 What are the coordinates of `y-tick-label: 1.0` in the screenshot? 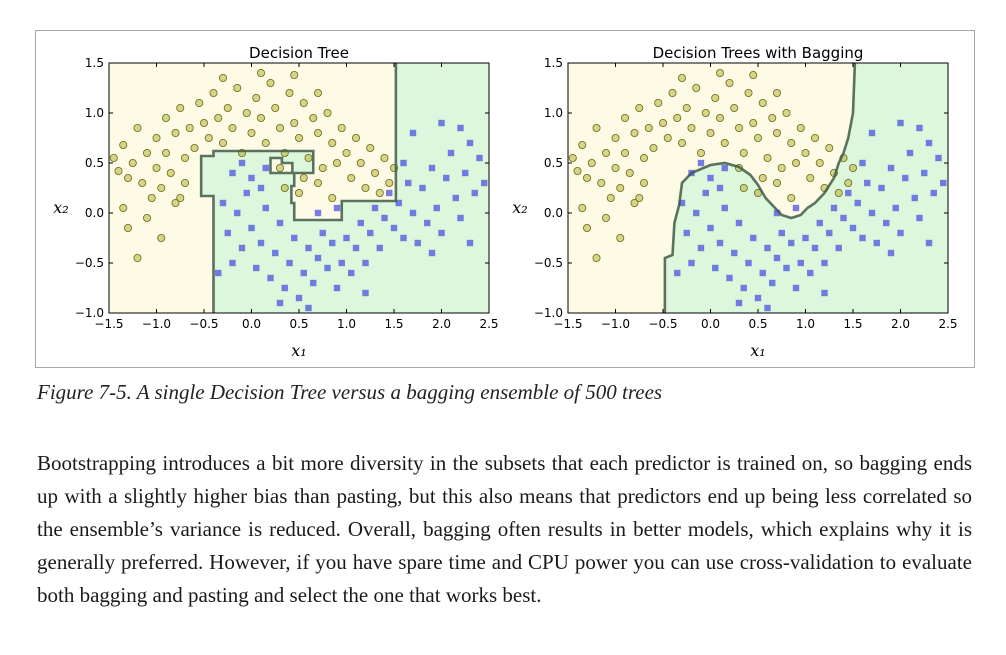 It's located at (553, 113).